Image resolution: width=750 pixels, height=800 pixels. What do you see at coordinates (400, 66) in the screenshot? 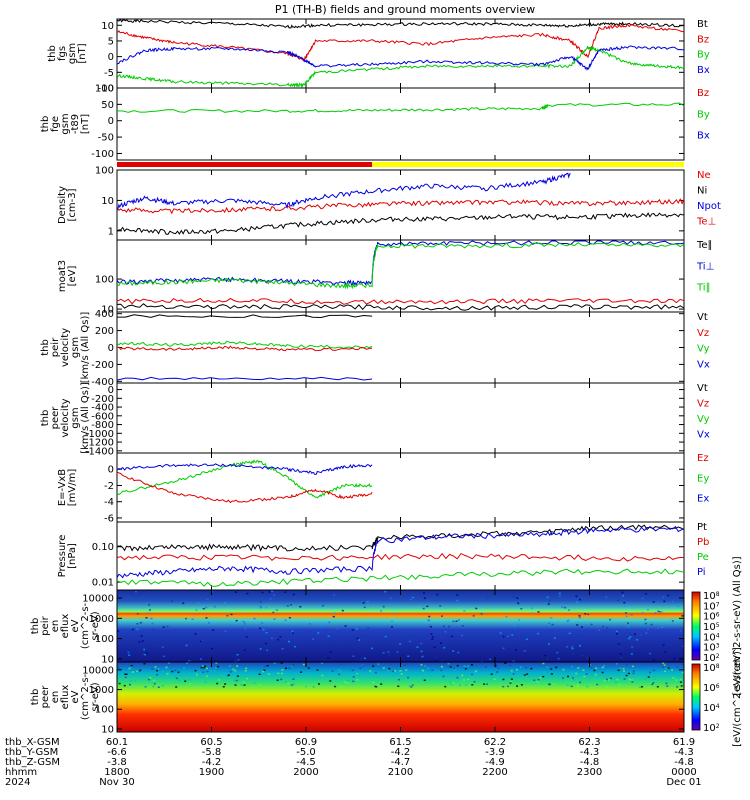
I see `series-line-by` at bounding box center [400, 66].